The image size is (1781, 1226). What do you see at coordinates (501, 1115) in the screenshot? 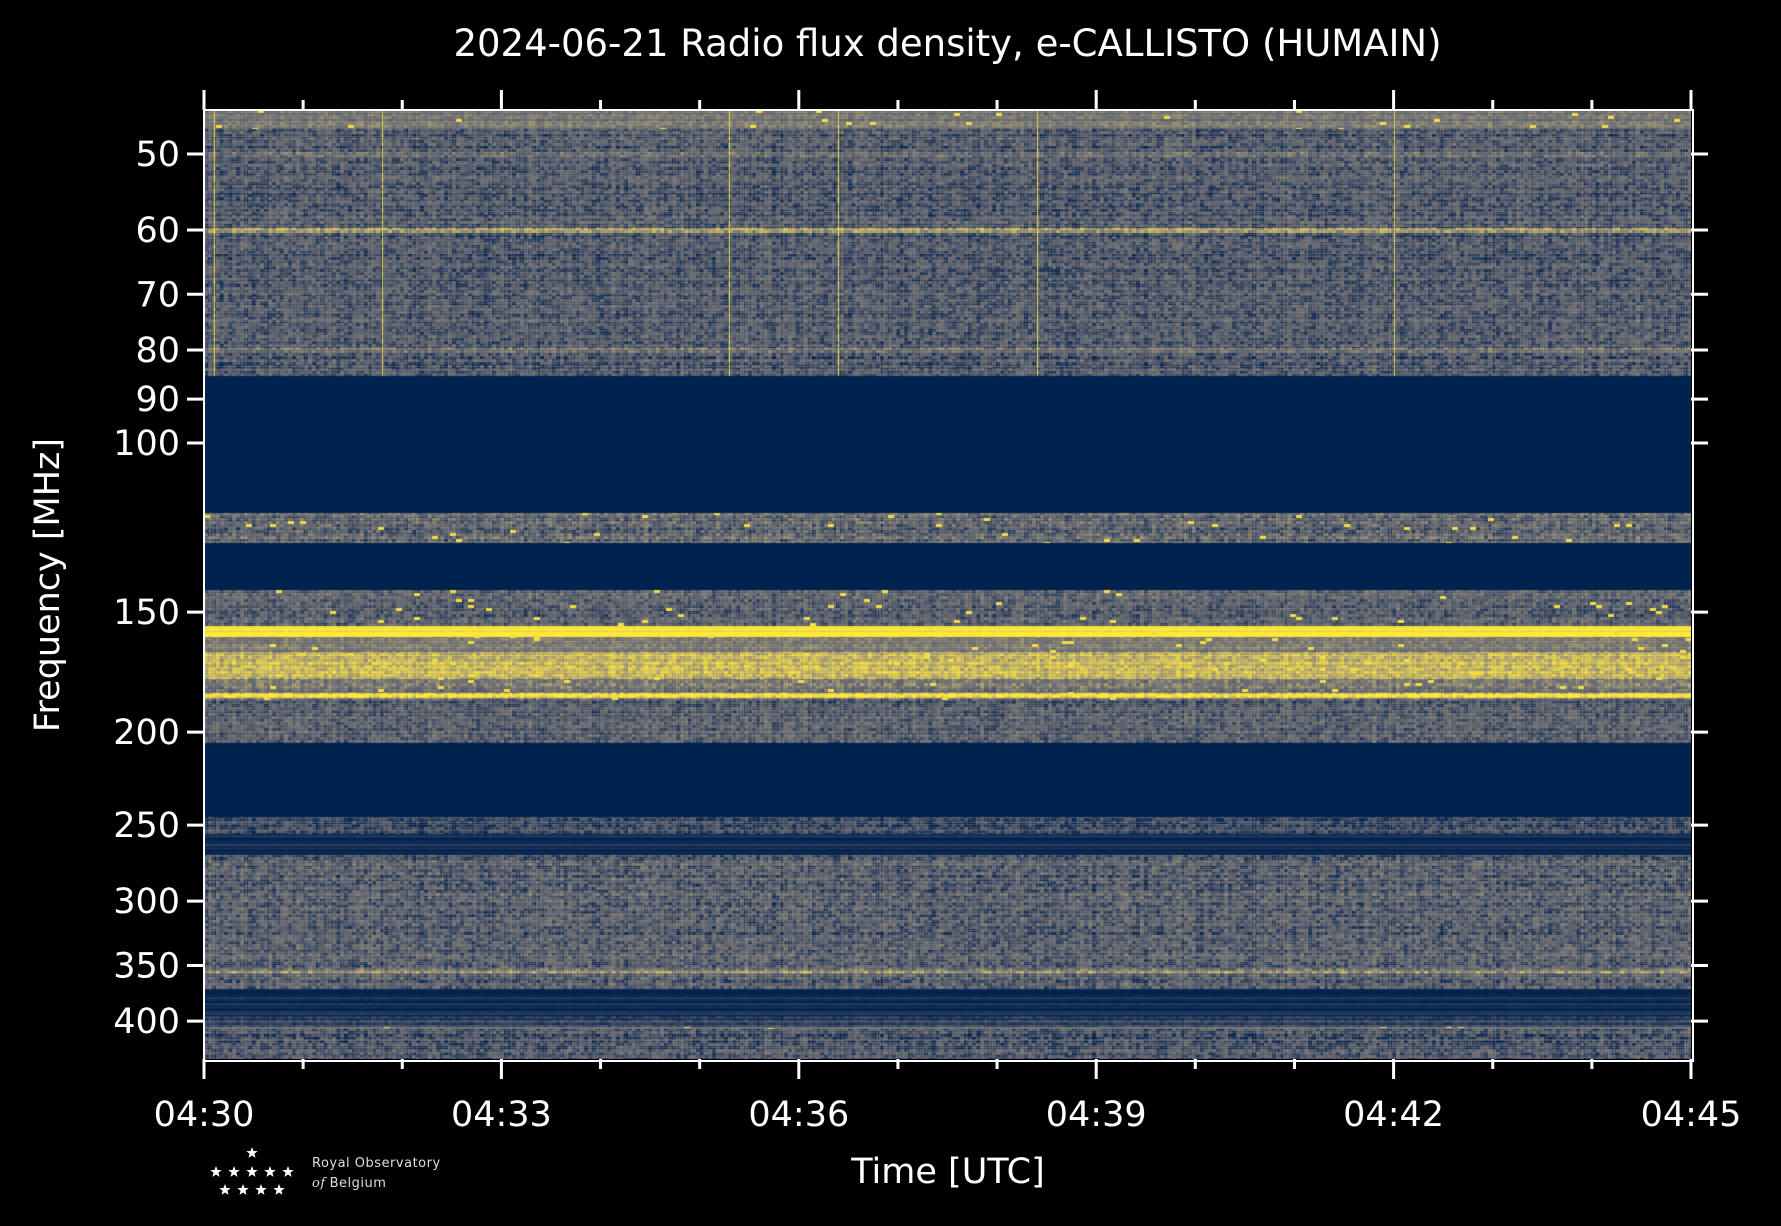
I see `x-tick-label: 04:33` at bounding box center [501, 1115].